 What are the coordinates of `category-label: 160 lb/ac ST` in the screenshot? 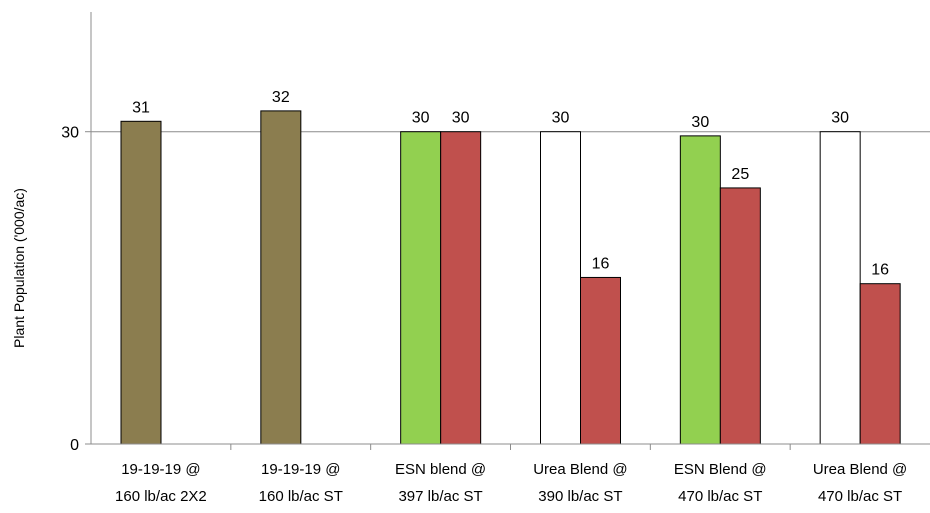 It's located at (301, 496).